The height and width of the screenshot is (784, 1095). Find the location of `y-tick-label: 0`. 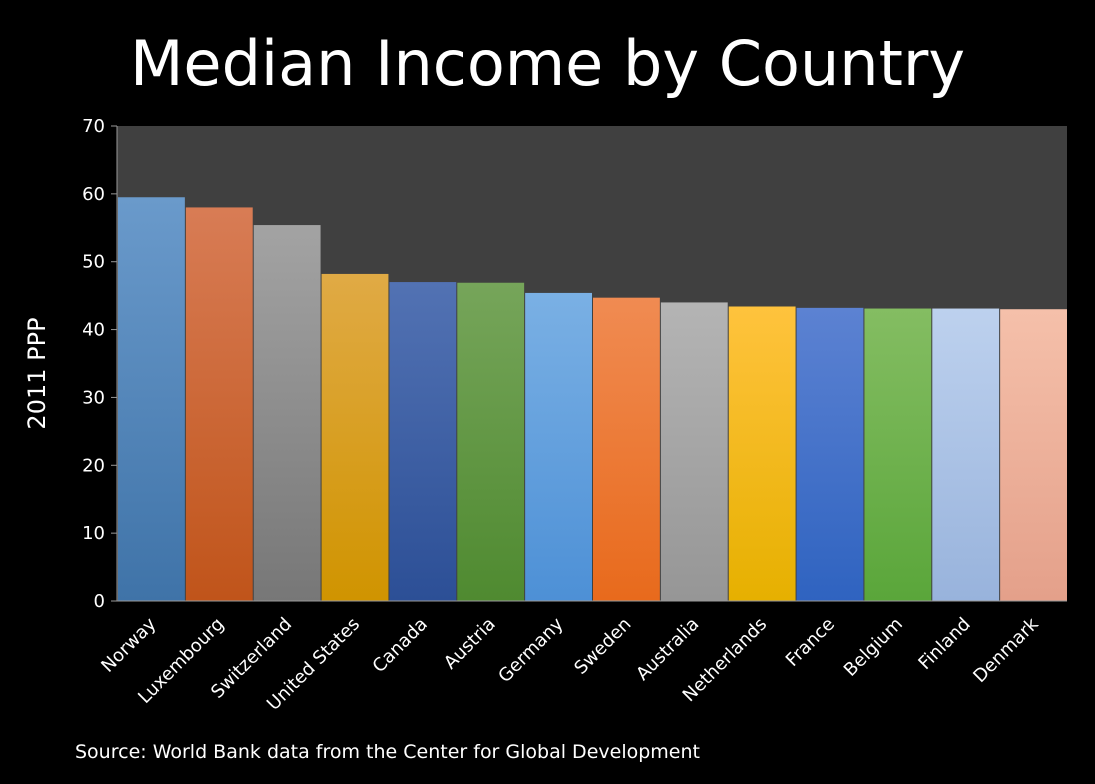

y-tick-label: 0 is located at coordinates (99, 601).